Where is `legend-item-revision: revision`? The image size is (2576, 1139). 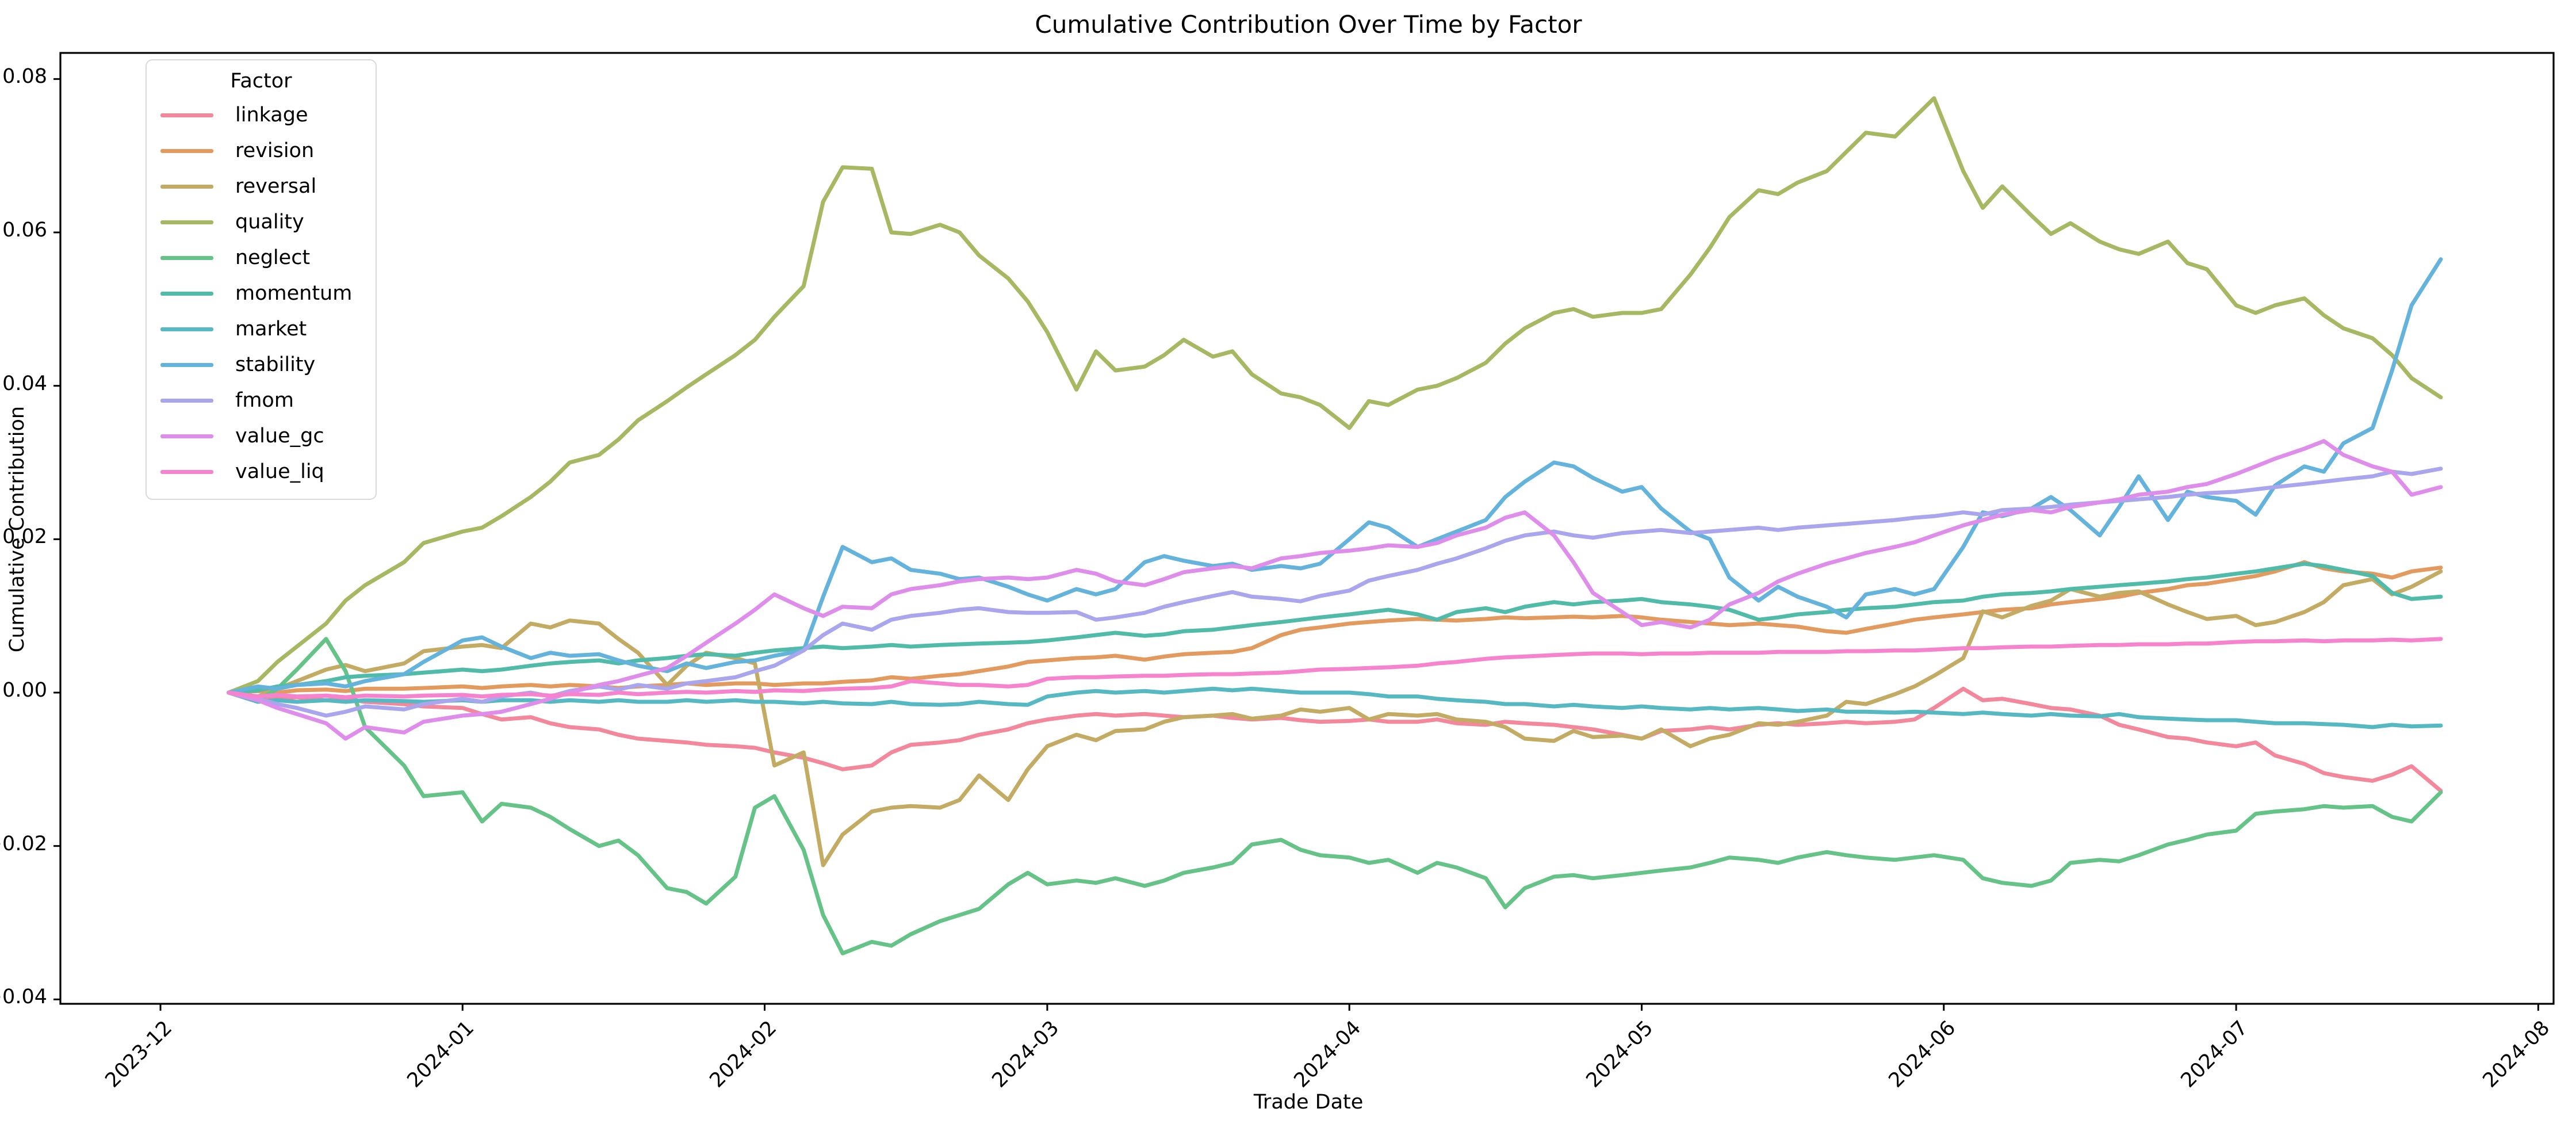
legend-item-revision: revision is located at coordinates (261, 151).